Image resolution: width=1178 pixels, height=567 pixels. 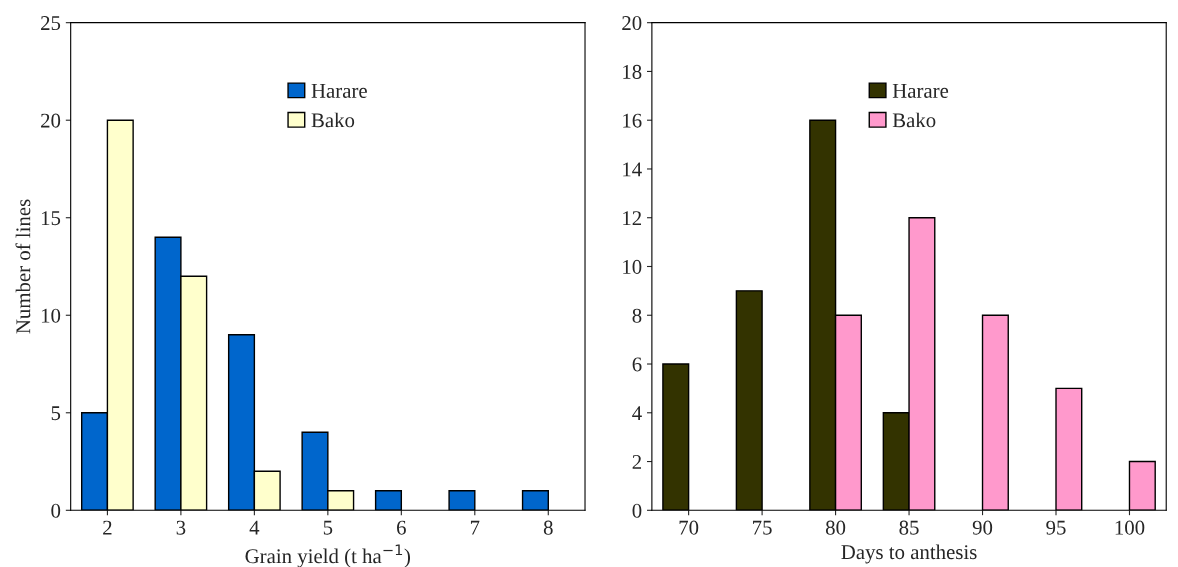 I want to click on y-tick-label: 5, so click(x=56, y=413).